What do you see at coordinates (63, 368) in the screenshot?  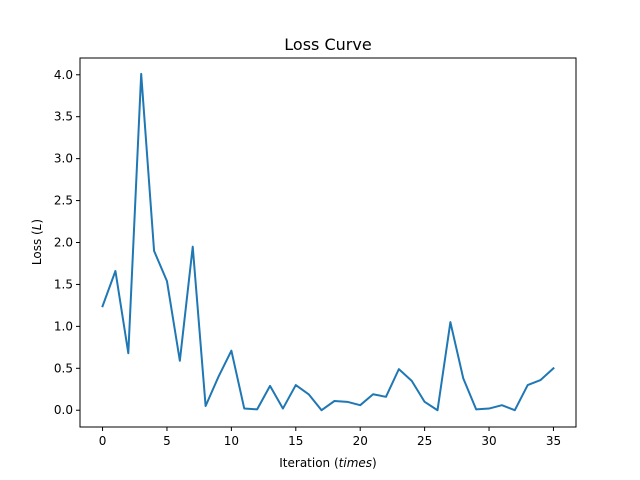 I see `y-tick-label: 0.5` at bounding box center [63, 368].